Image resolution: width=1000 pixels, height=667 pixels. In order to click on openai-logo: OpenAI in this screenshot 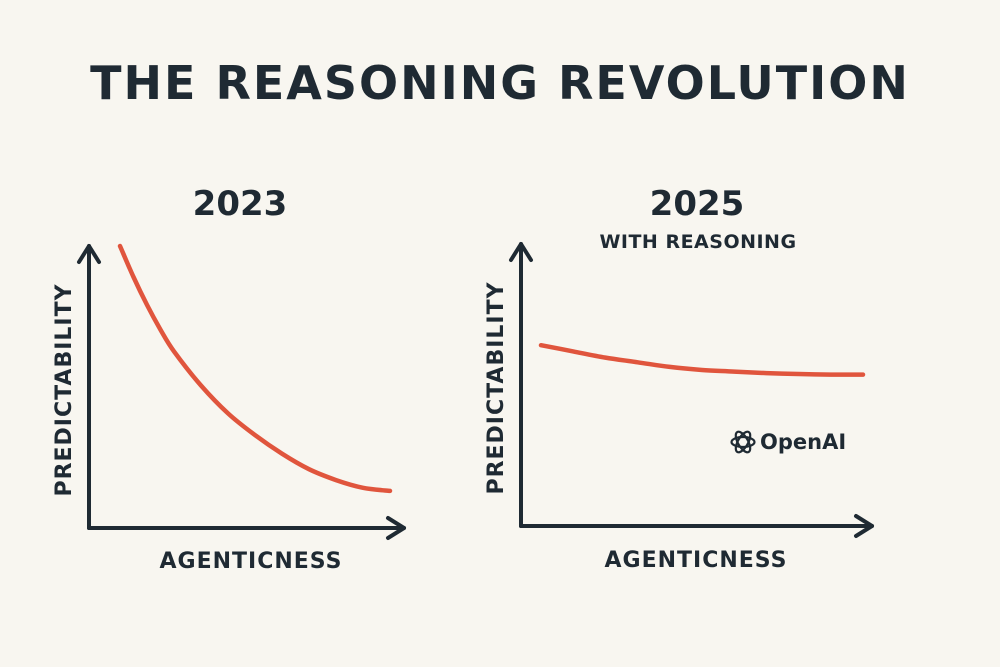, I will do `click(787, 442)`.